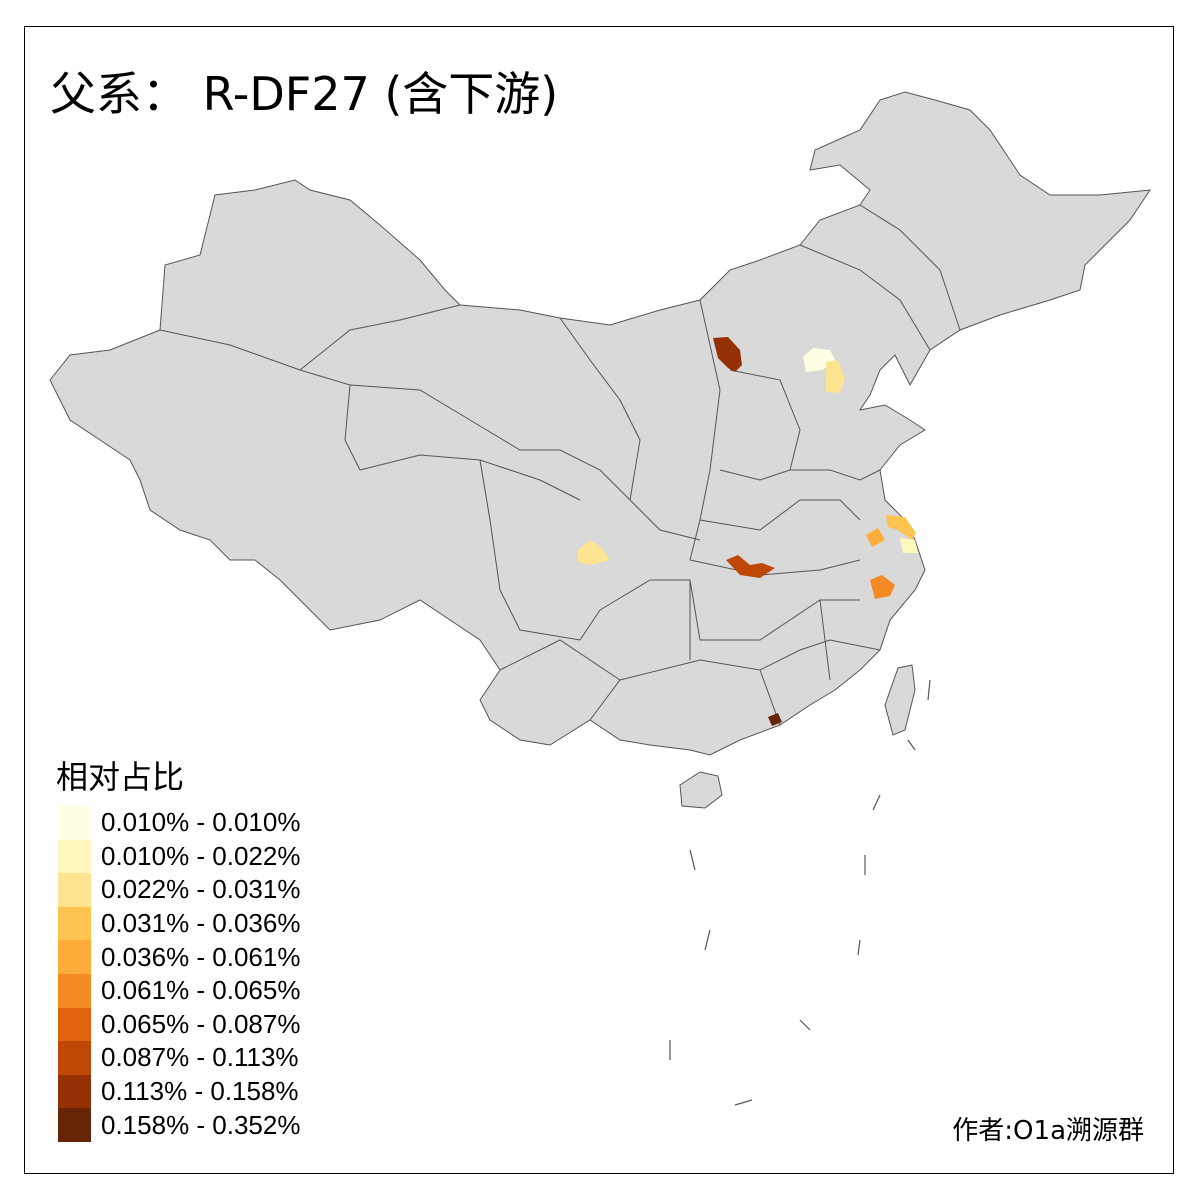 The width and height of the screenshot is (1200, 1200). What do you see at coordinates (304, 94) in the screenshot?
I see `map-title: 父系： R-DF27 (含下游)` at bounding box center [304, 94].